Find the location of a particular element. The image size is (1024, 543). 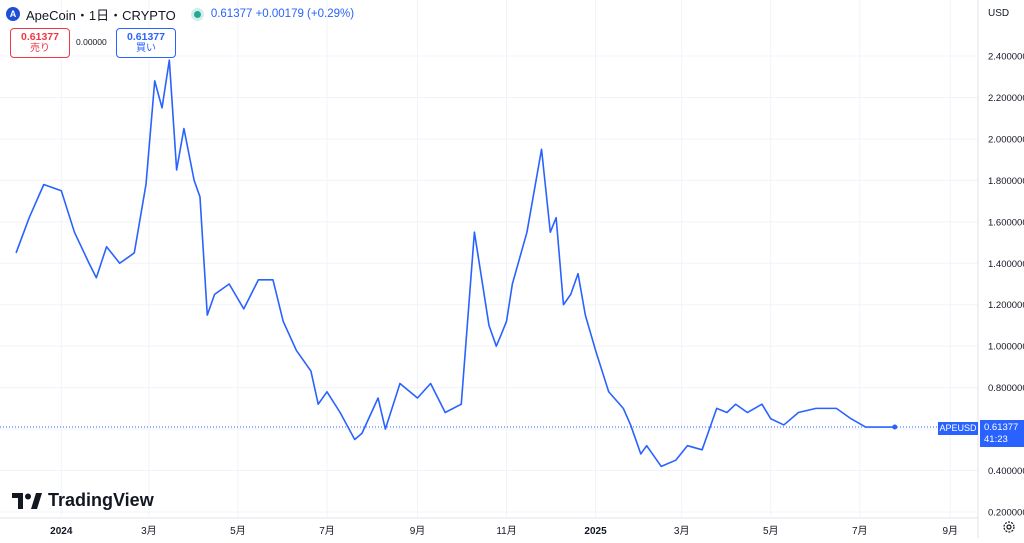

last-price-marker is located at coordinates (895, 427).